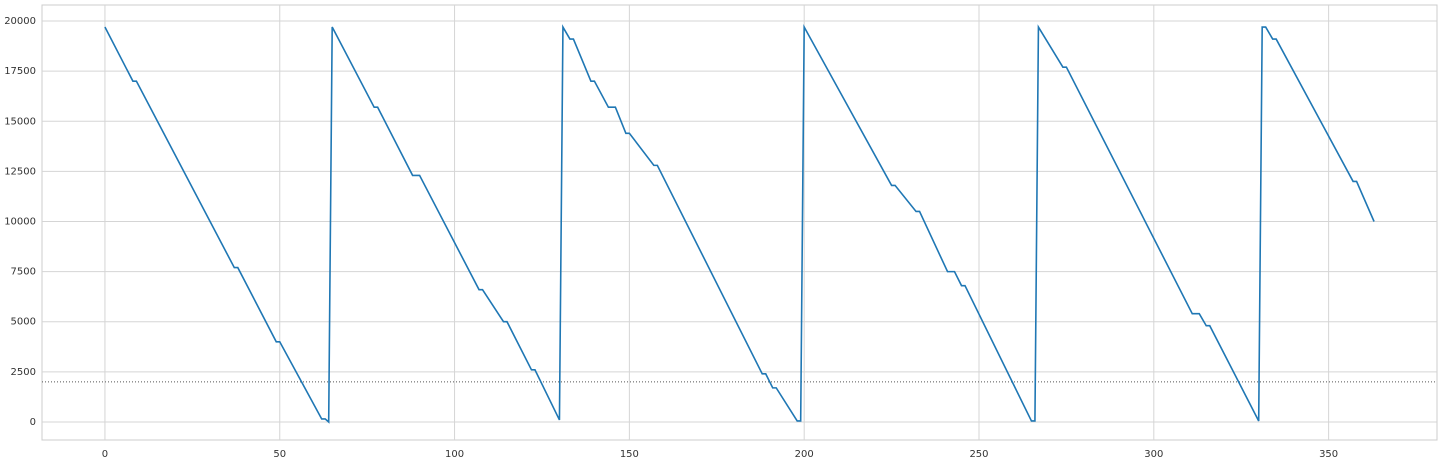  I want to click on y-tick-label: 10000, so click(20, 221).